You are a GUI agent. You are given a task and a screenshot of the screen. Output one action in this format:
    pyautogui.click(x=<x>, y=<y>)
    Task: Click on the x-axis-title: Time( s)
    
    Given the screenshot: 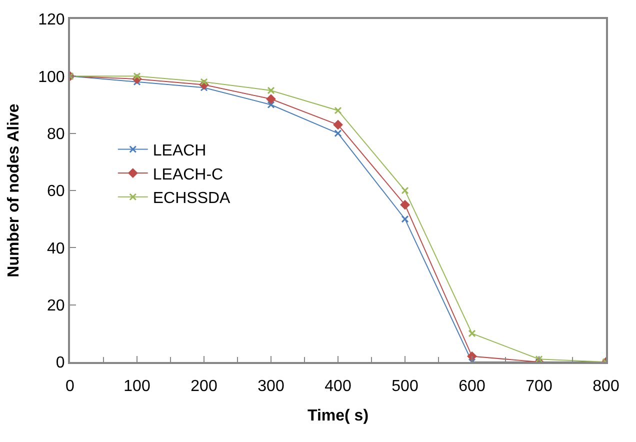 What is the action you would take?
    pyautogui.click(x=338, y=415)
    